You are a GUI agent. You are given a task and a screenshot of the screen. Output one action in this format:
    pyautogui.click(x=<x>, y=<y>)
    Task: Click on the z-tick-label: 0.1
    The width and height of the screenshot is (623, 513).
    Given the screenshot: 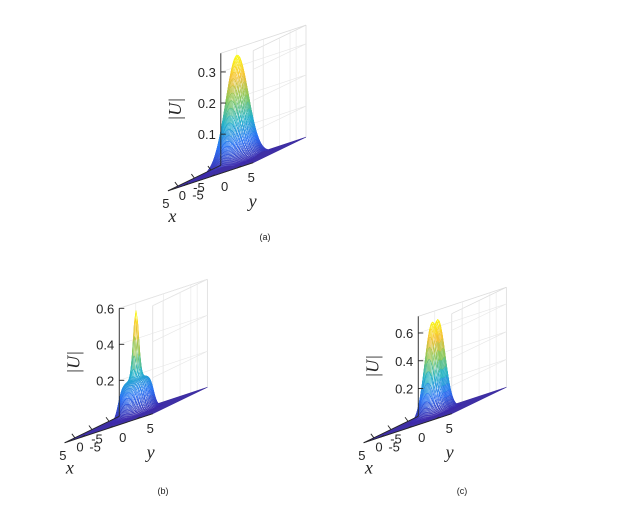 What is the action you would take?
    pyautogui.click(x=207, y=134)
    